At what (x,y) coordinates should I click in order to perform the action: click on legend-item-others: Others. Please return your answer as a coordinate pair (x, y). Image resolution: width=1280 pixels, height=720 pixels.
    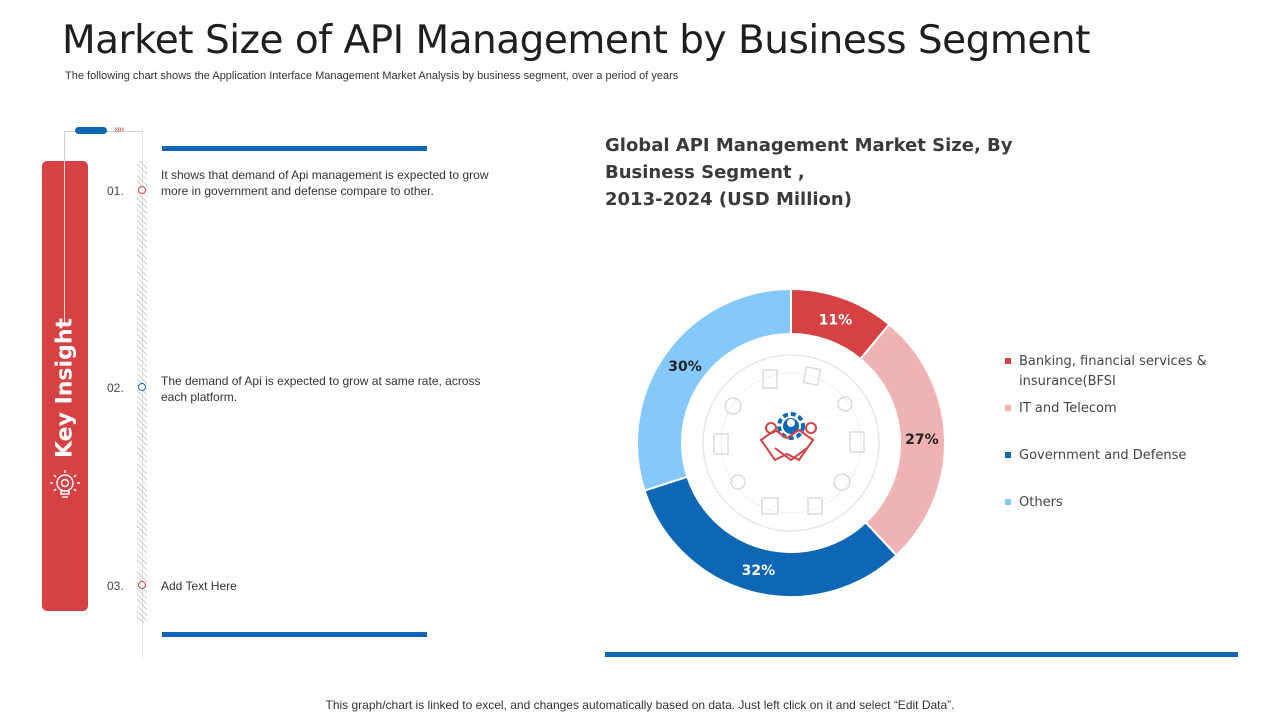
    Looking at the image, I should click on (1120, 503).